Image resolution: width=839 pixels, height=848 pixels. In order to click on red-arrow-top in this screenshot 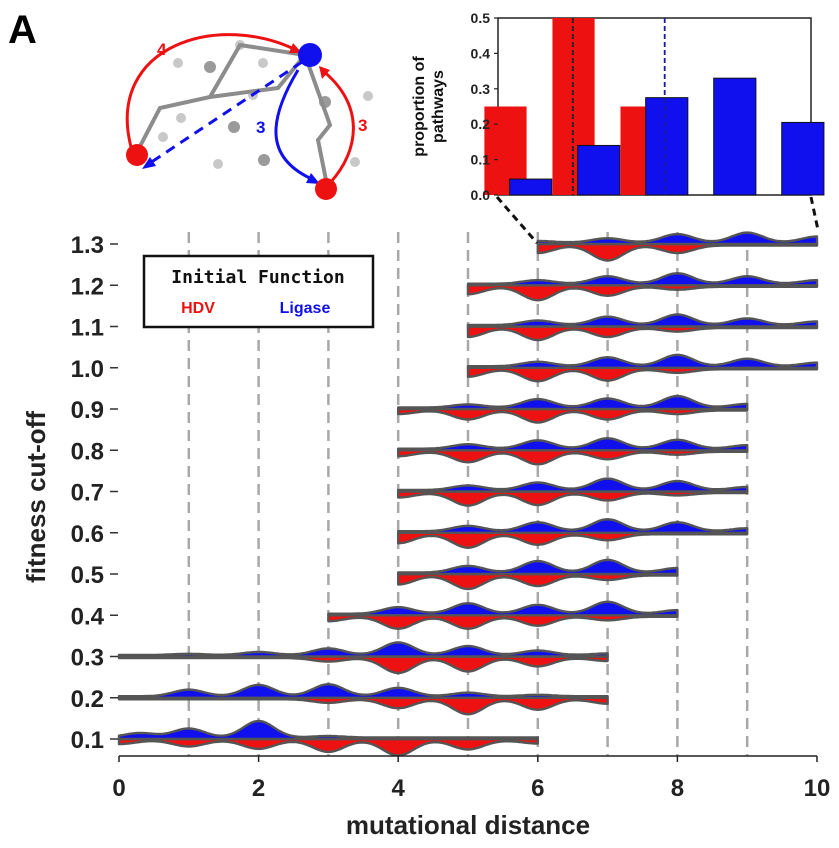, I will do `click(213, 90)`.